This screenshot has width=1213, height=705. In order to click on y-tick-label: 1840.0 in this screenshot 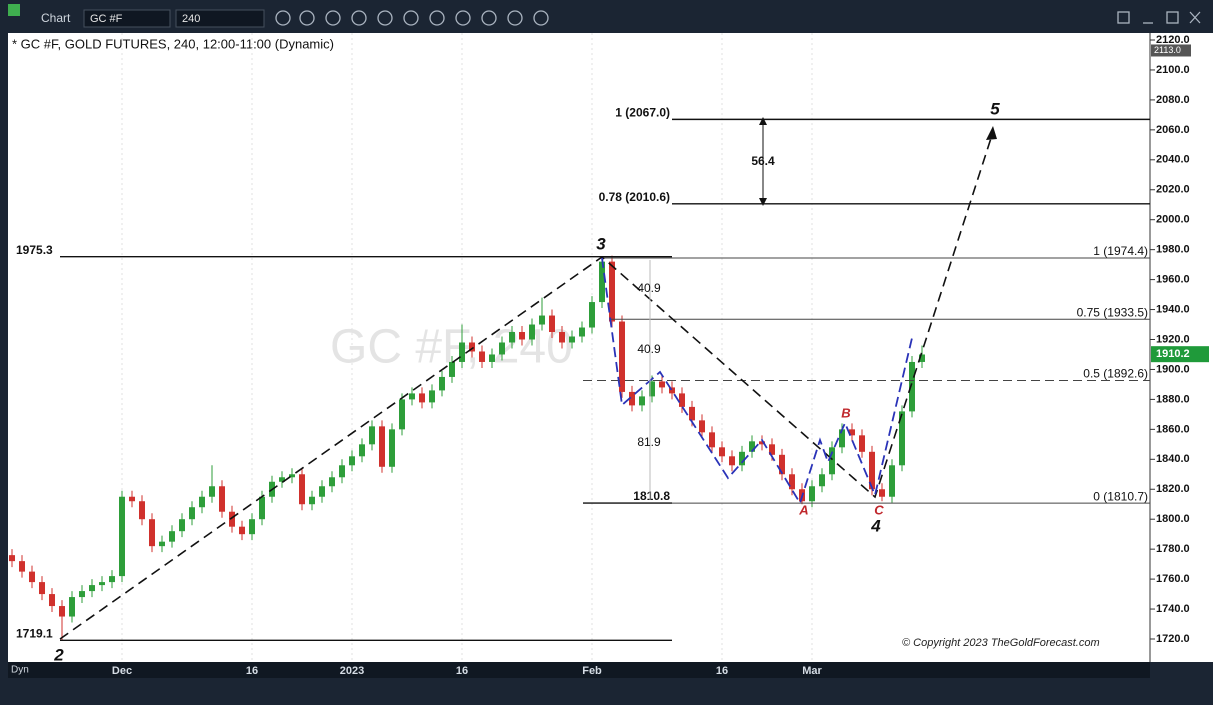, I will do `click(1173, 459)`.